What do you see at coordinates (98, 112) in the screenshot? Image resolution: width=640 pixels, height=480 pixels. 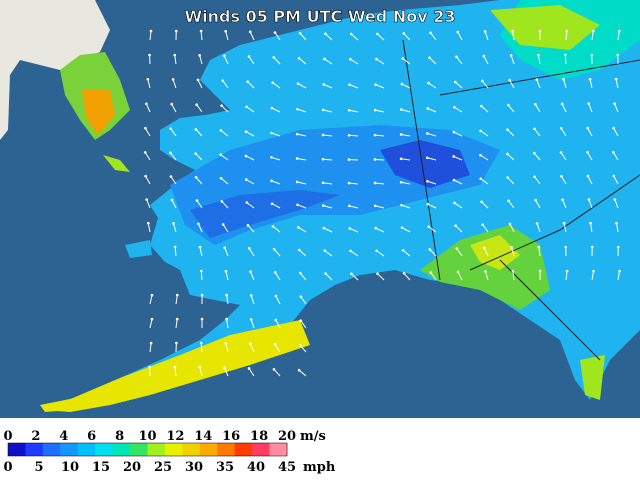 I see `land-russia-wind-strong` at bounding box center [98, 112].